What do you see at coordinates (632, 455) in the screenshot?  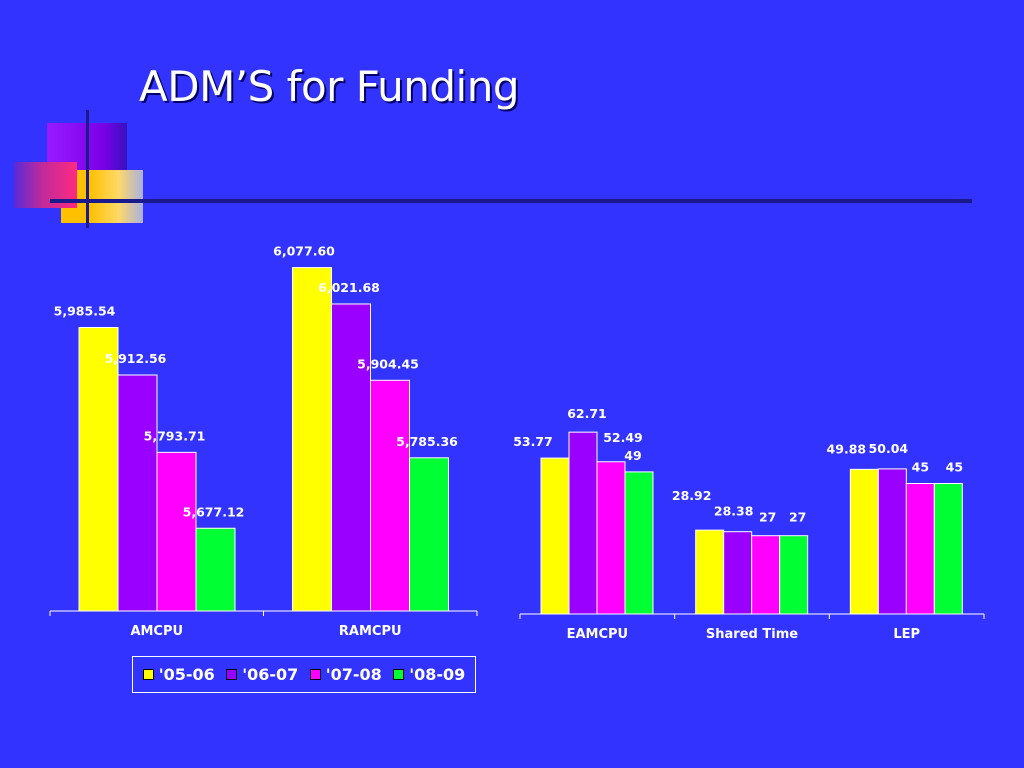 I see `data-label: 49` at bounding box center [632, 455].